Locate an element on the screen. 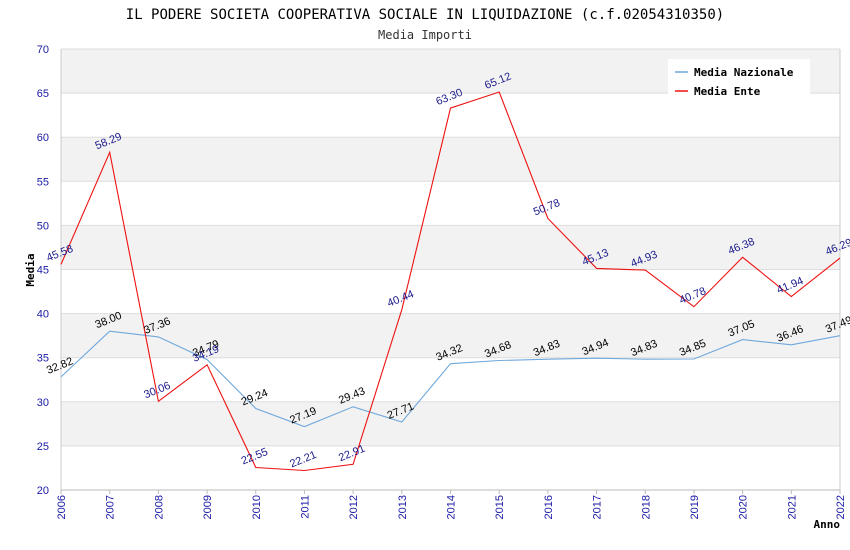  y-tick-label: 30 is located at coordinates (43, 403).